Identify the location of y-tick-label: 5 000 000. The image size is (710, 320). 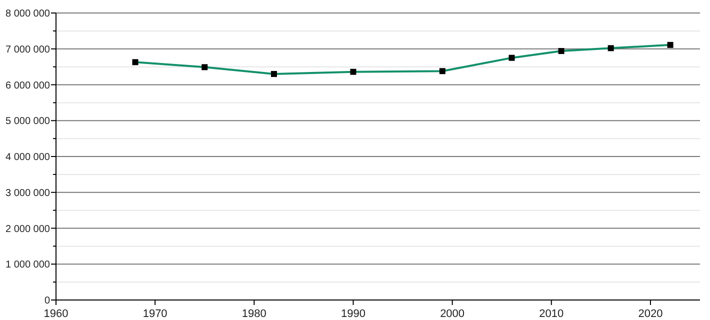
(28, 122).